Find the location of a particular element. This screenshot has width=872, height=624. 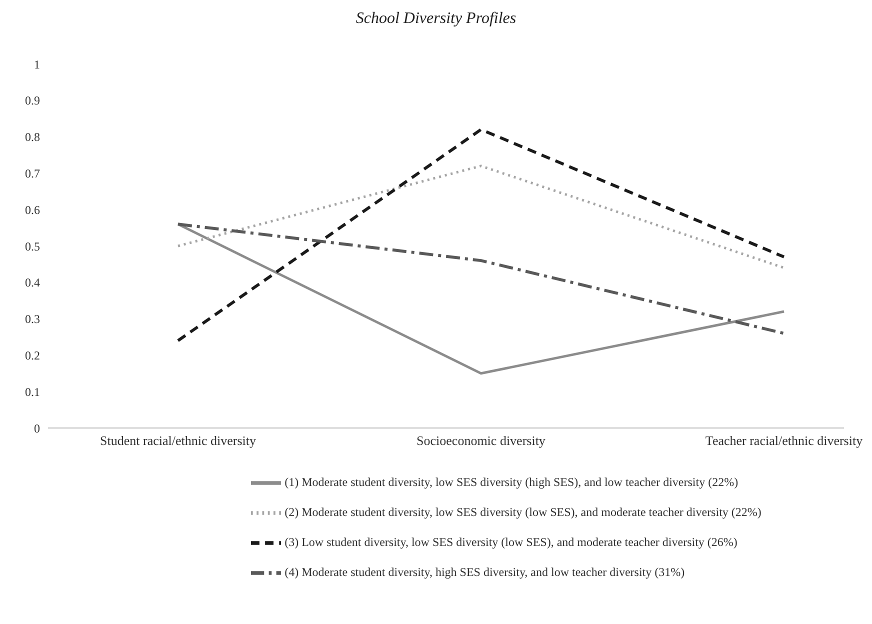

y-tick-label: 0.6 is located at coordinates (32, 209).